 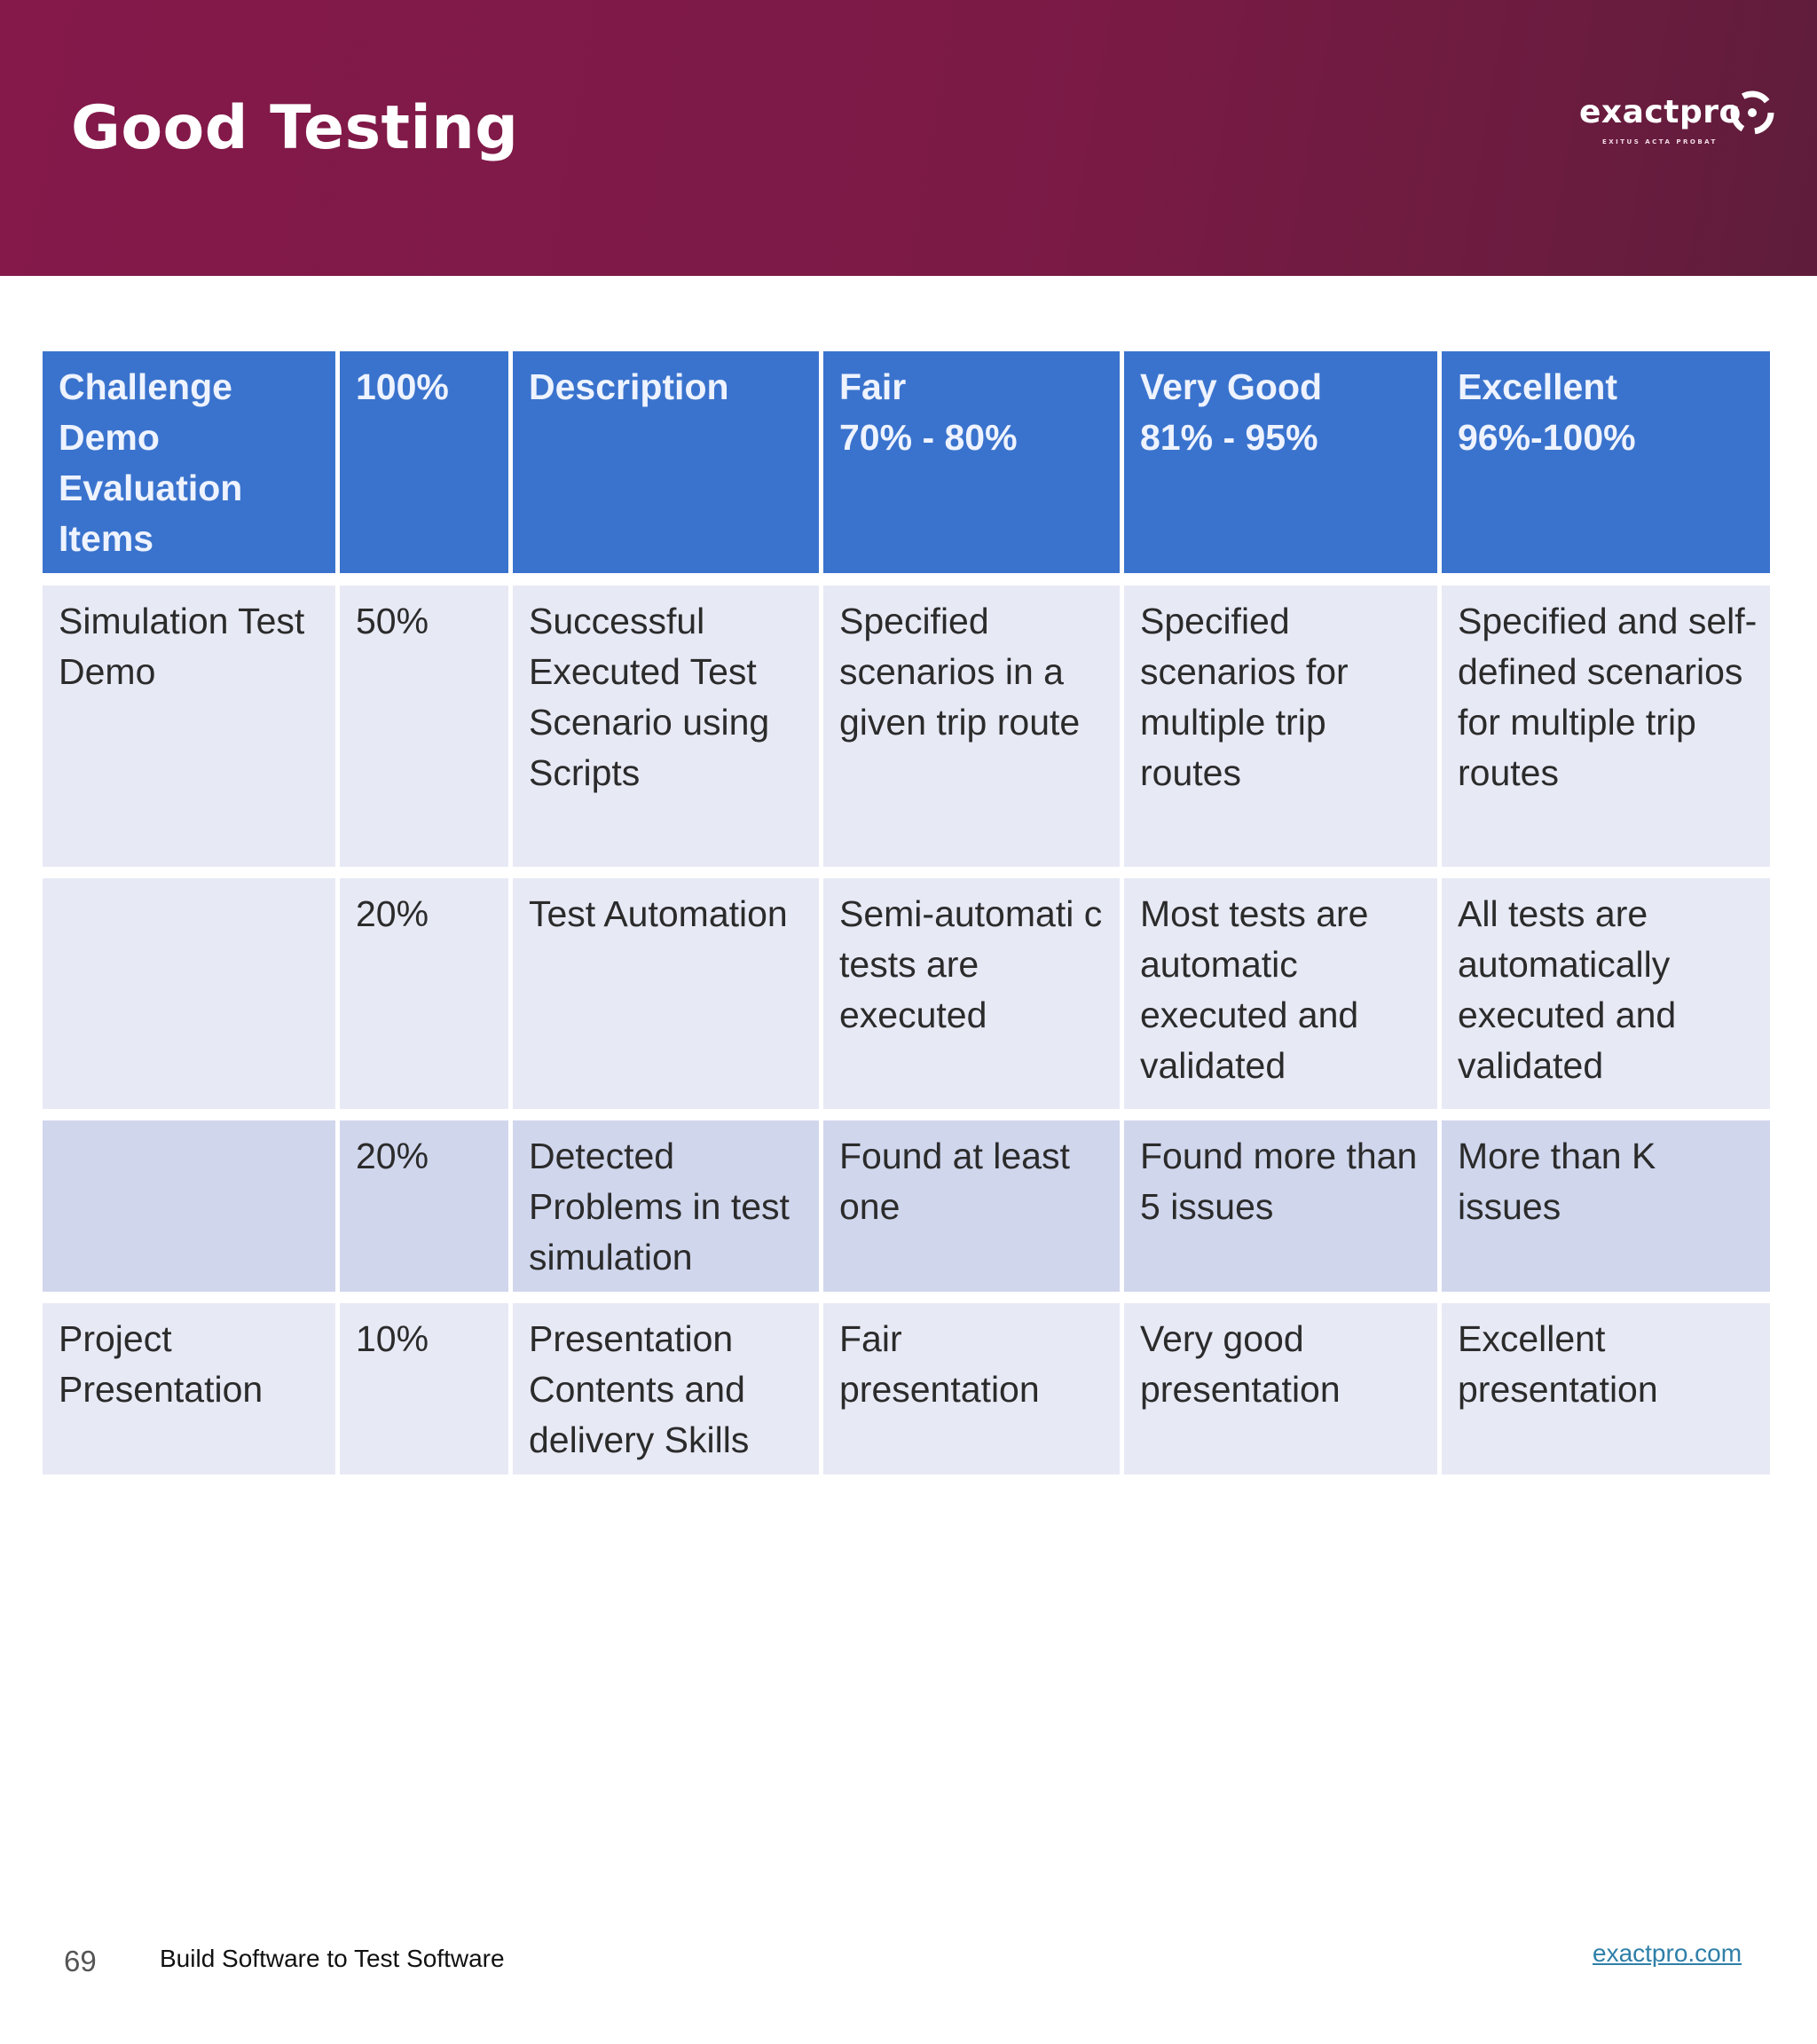 I want to click on exactpro-website-link: exactpro.com, so click(x=1667, y=1953).